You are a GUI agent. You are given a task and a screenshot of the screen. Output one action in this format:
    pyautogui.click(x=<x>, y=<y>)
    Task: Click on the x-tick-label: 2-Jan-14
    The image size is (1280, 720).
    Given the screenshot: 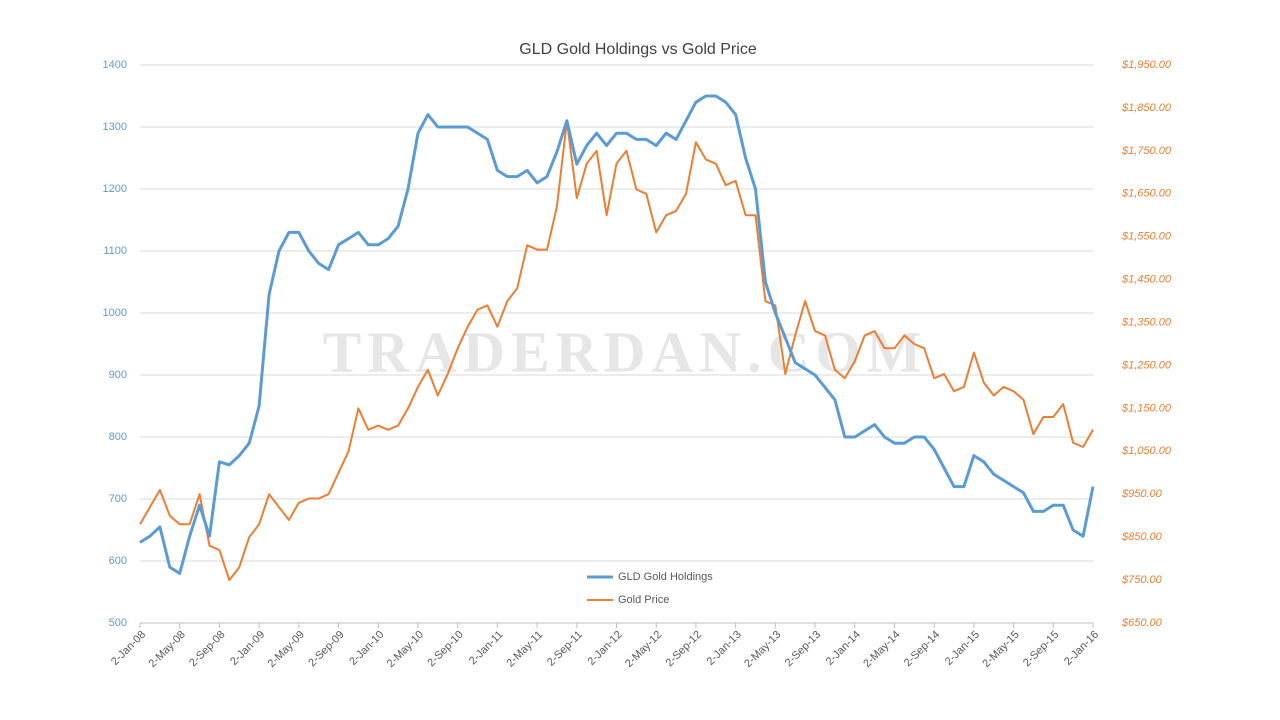 What is the action you would take?
    pyautogui.click(x=843, y=648)
    